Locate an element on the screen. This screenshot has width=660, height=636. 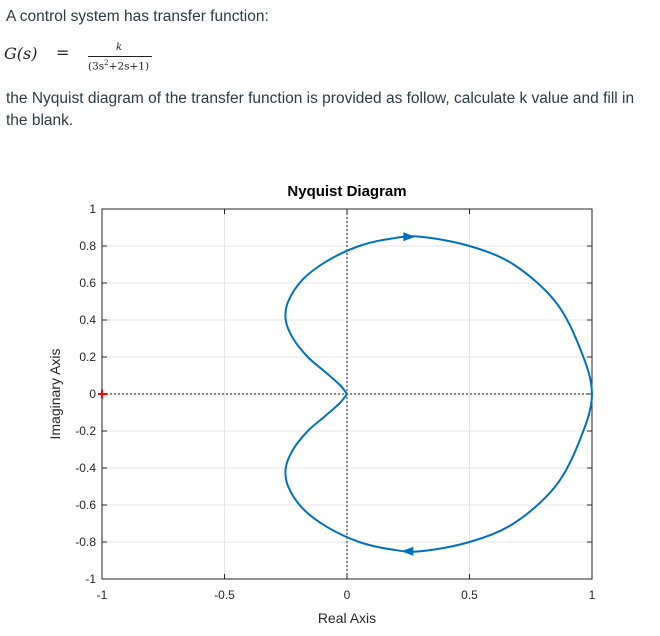
y-tick-label: -0.8 is located at coordinates (85, 542).